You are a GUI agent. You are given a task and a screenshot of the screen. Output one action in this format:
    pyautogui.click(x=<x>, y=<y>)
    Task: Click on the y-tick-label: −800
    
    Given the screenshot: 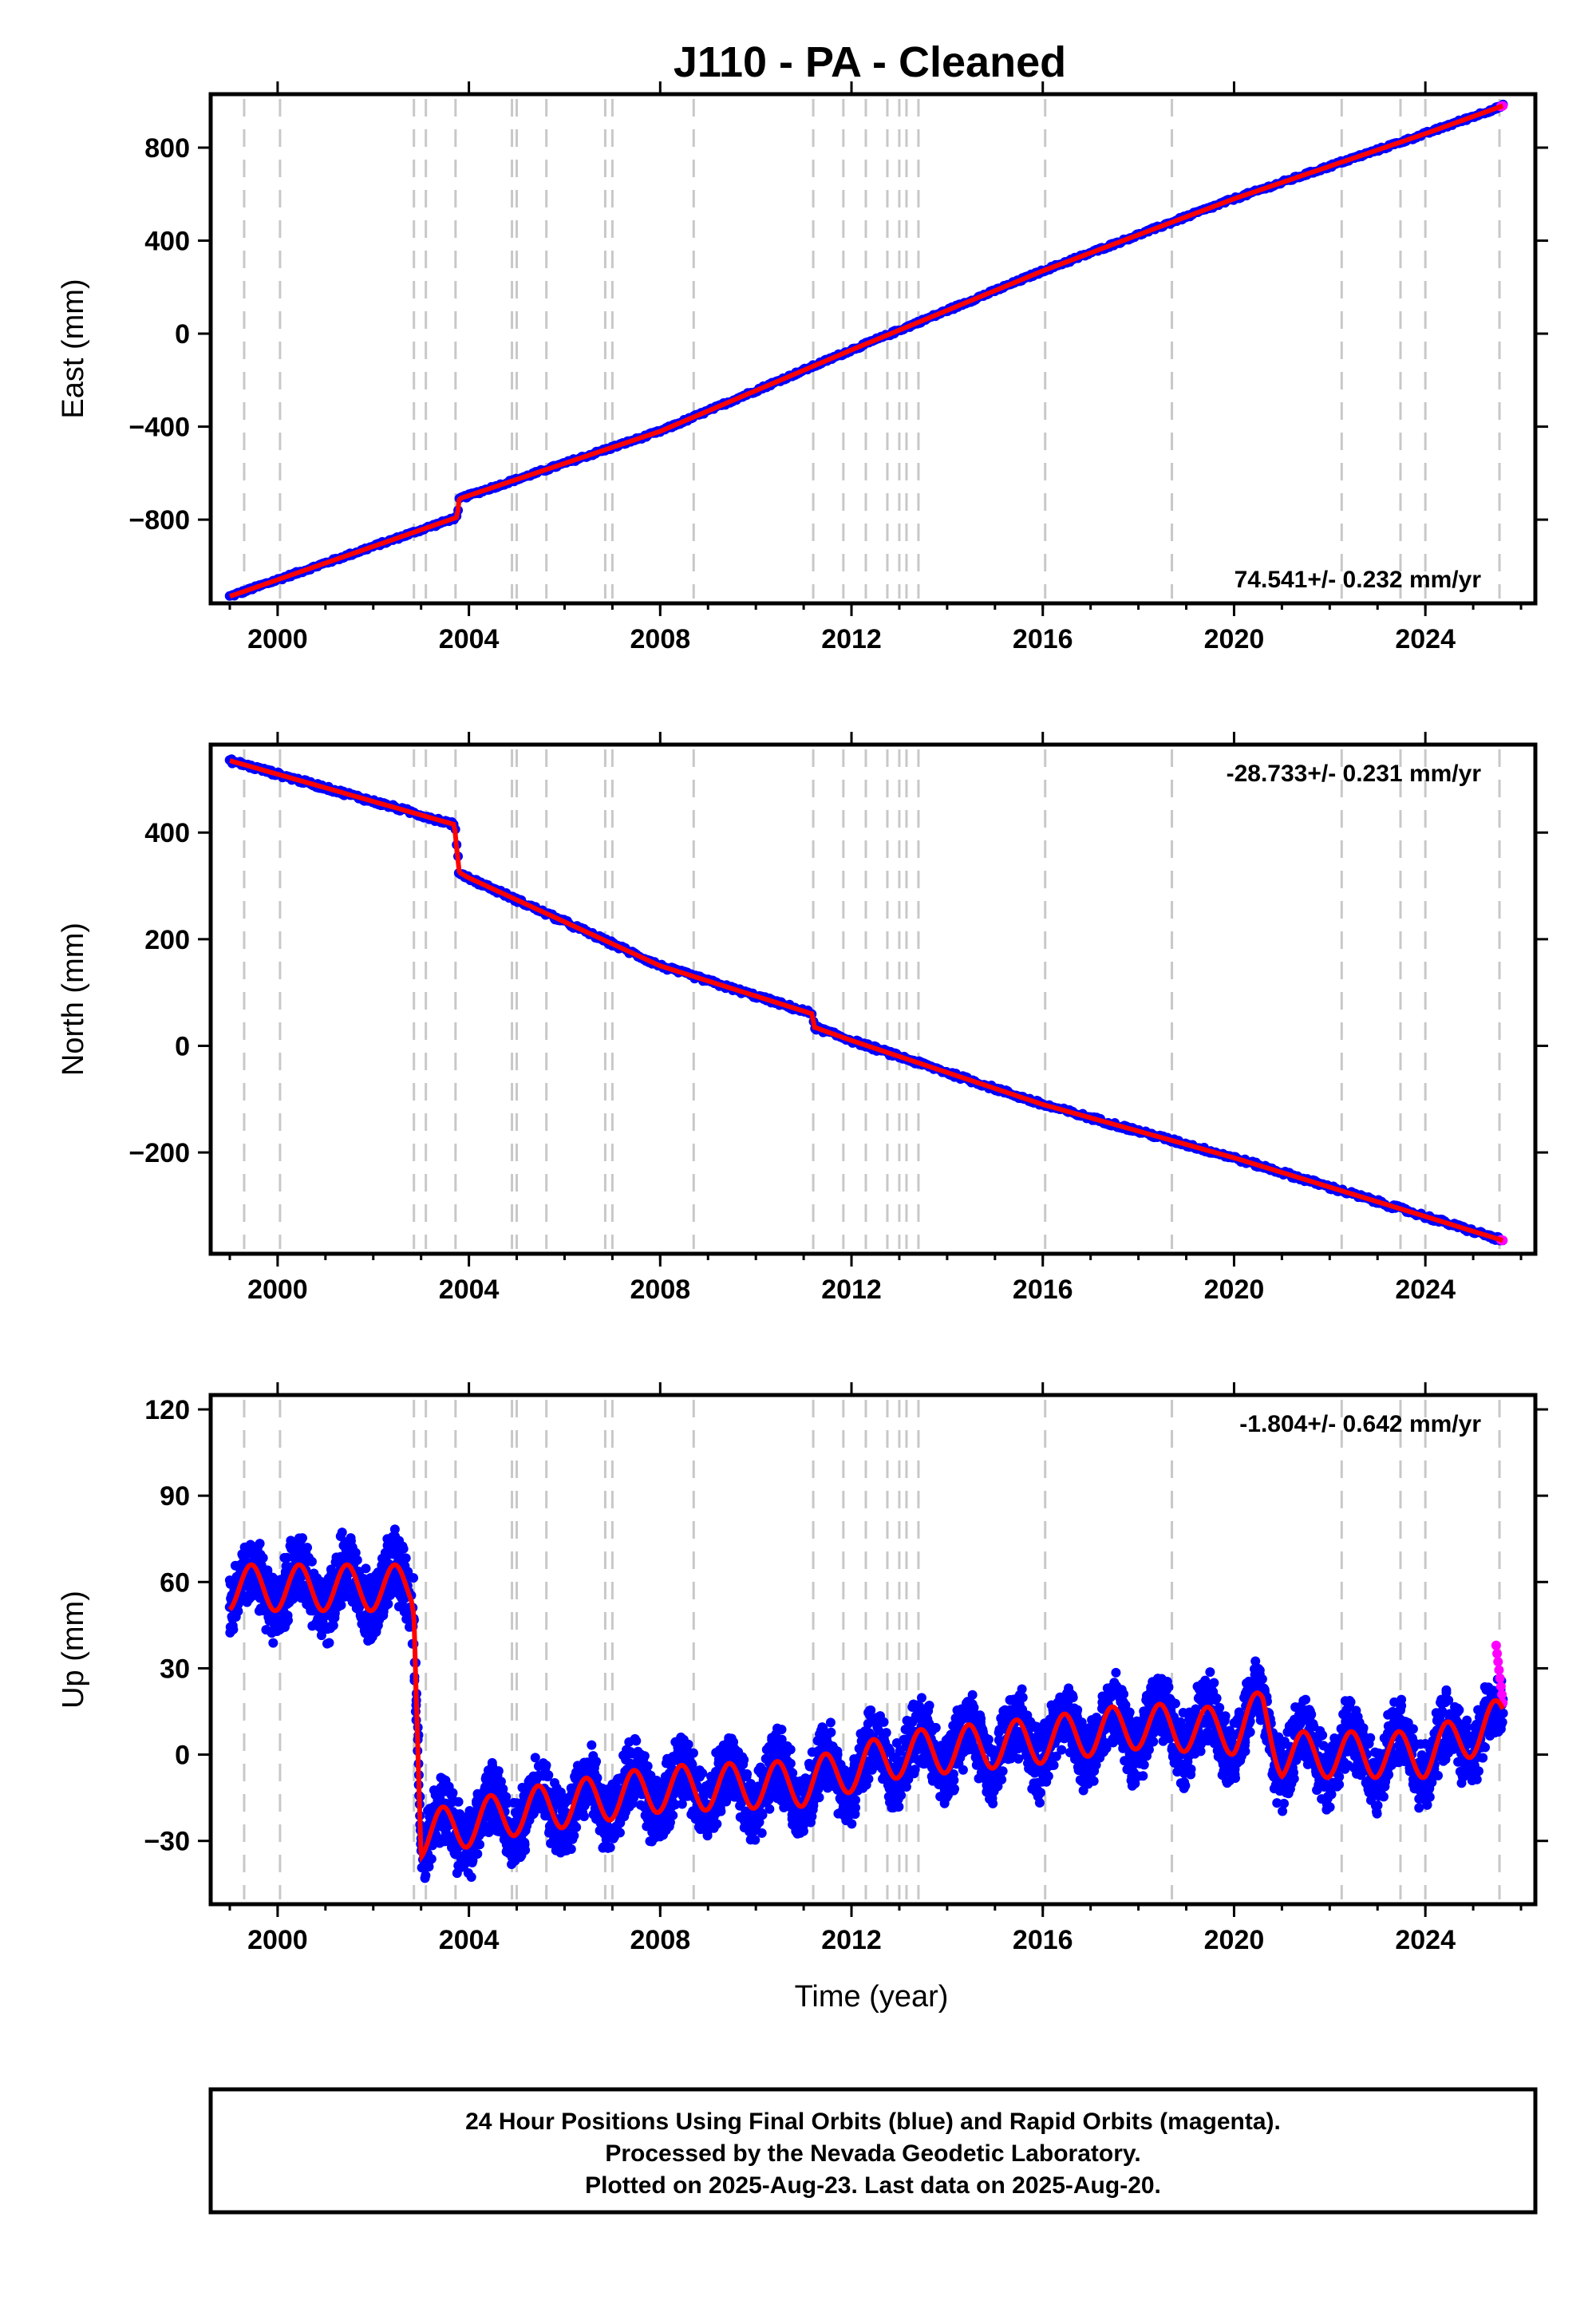 What is the action you would take?
    pyautogui.click(x=159, y=520)
    